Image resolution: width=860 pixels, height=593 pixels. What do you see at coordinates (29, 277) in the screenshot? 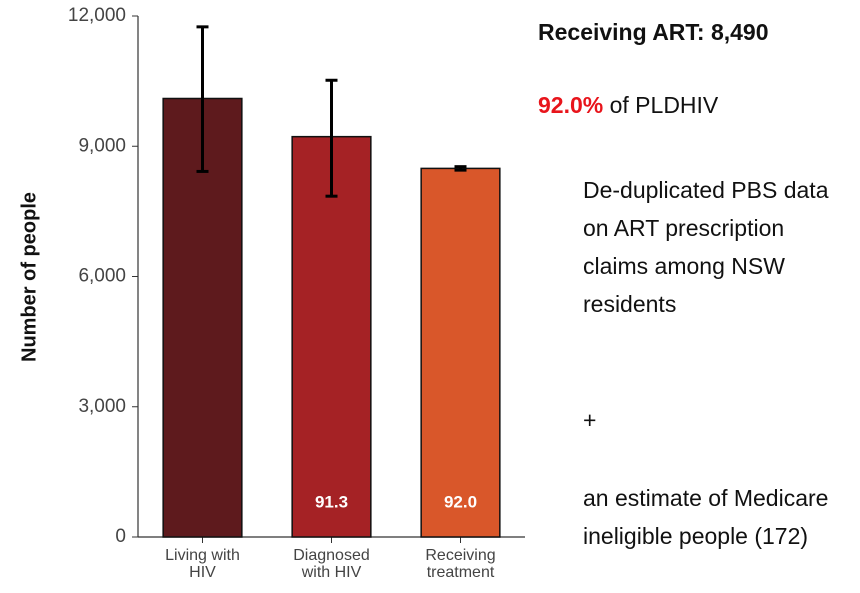
I see `y-axis-label: Number of people` at bounding box center [29, 277].